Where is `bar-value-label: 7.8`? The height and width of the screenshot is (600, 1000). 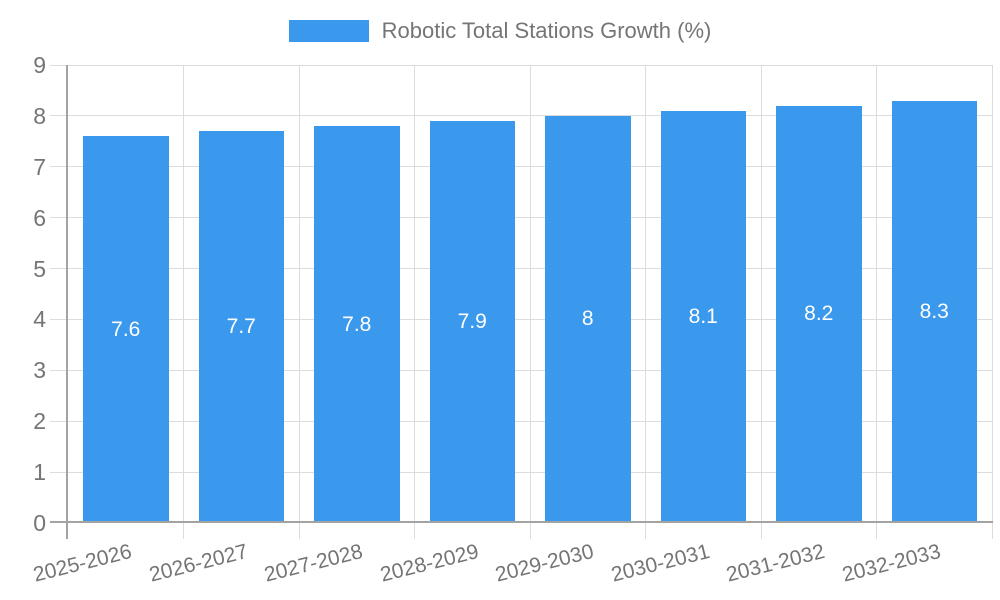
bar-value-label: 7.8 is located at coordinates (357, 324).